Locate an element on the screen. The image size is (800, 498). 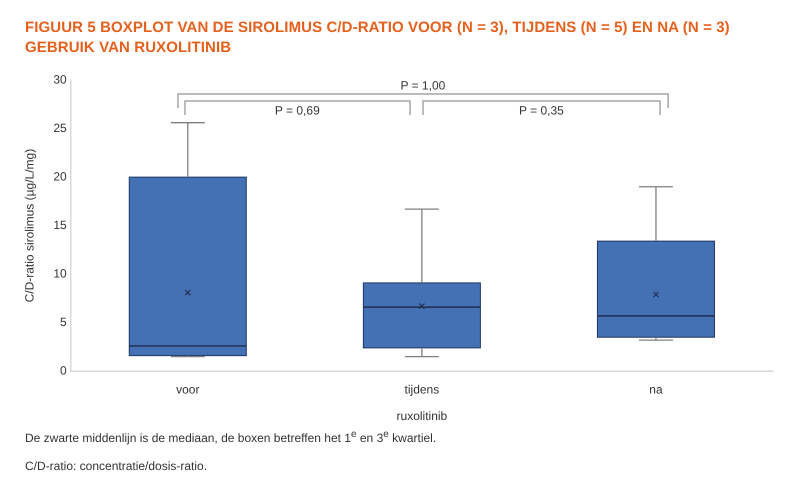
x-axis-title: ruxolitinib is located at coordinates (422, 416).